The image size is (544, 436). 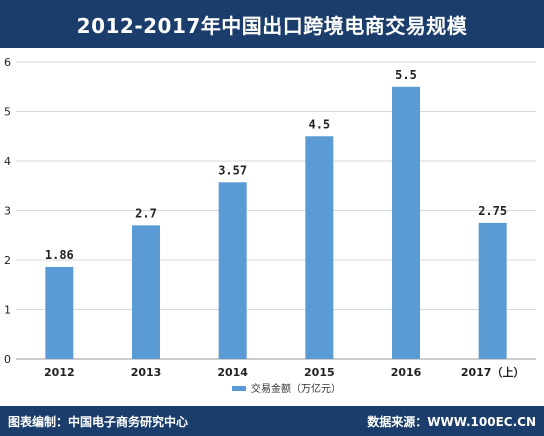 I want to click on footer-banner: 图表编制：中国电子商务研究中心 数据来源：WWW.100EC.CN, so click(x=272, y=421).